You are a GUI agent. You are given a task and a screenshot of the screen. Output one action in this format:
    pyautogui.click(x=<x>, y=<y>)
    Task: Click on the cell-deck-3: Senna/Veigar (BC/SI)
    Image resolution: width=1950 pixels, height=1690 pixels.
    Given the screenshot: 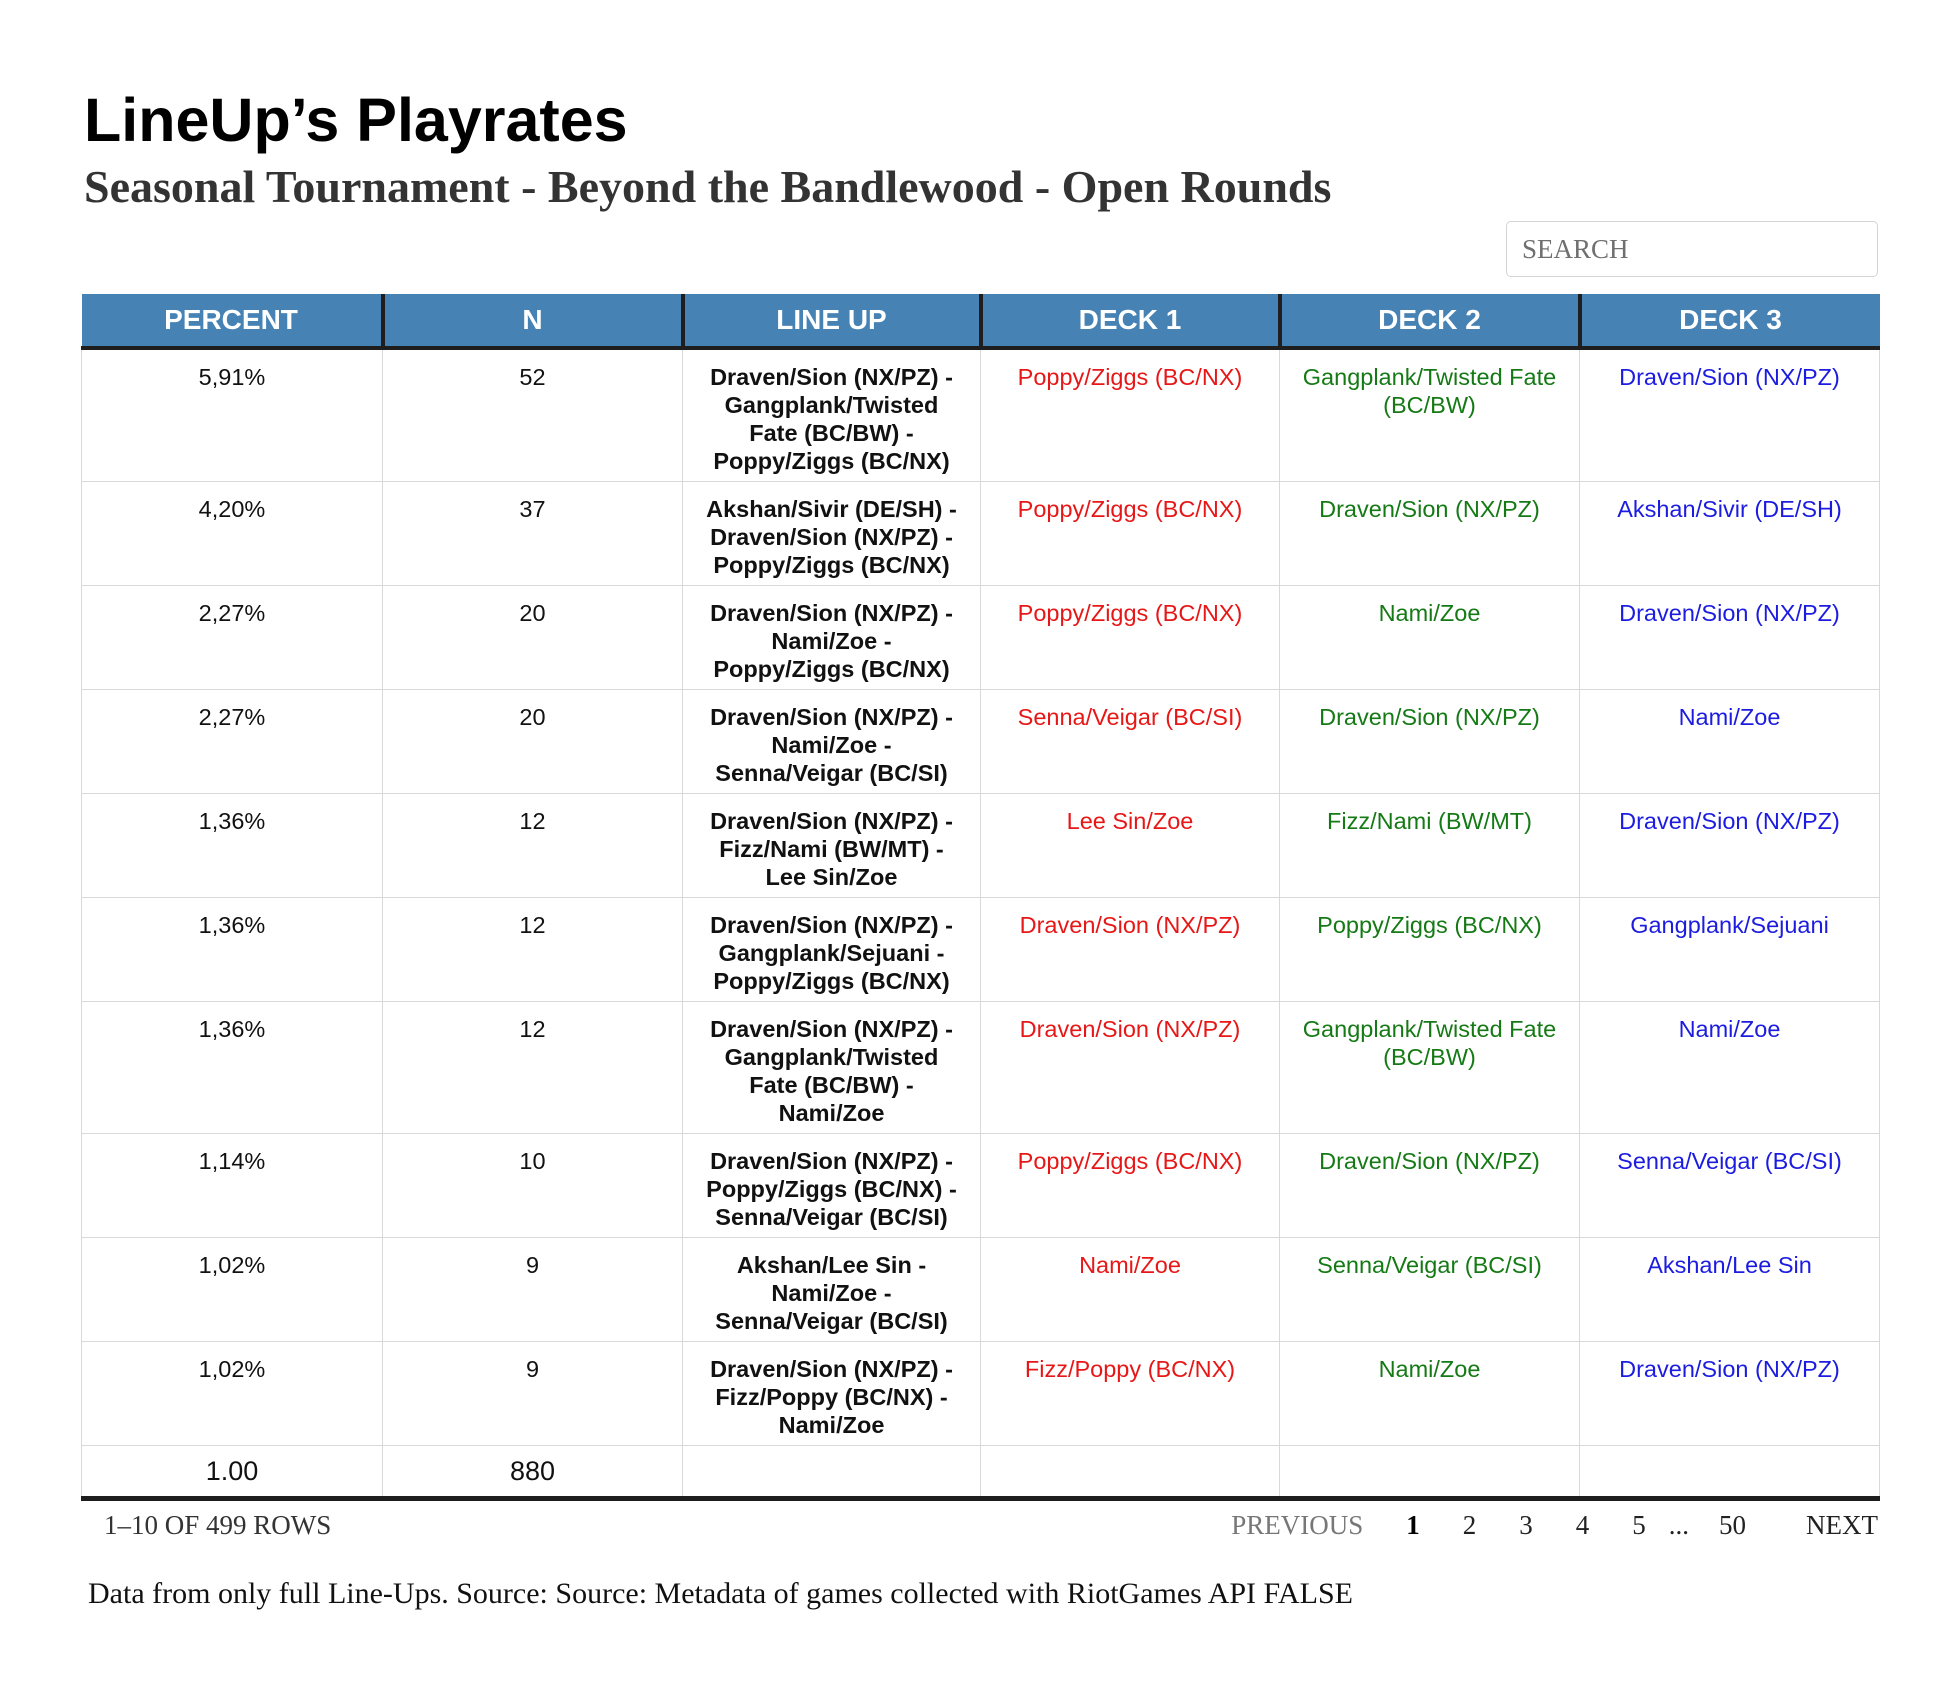 What is the action you would take?
    pyautogui.click(x=1729, y=1185)
    